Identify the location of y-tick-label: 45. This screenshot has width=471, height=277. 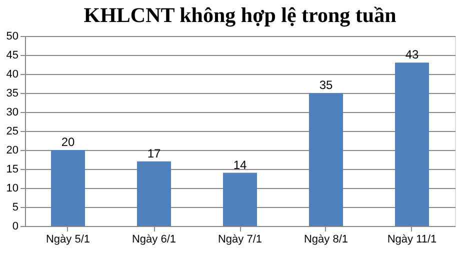
(12, 56).